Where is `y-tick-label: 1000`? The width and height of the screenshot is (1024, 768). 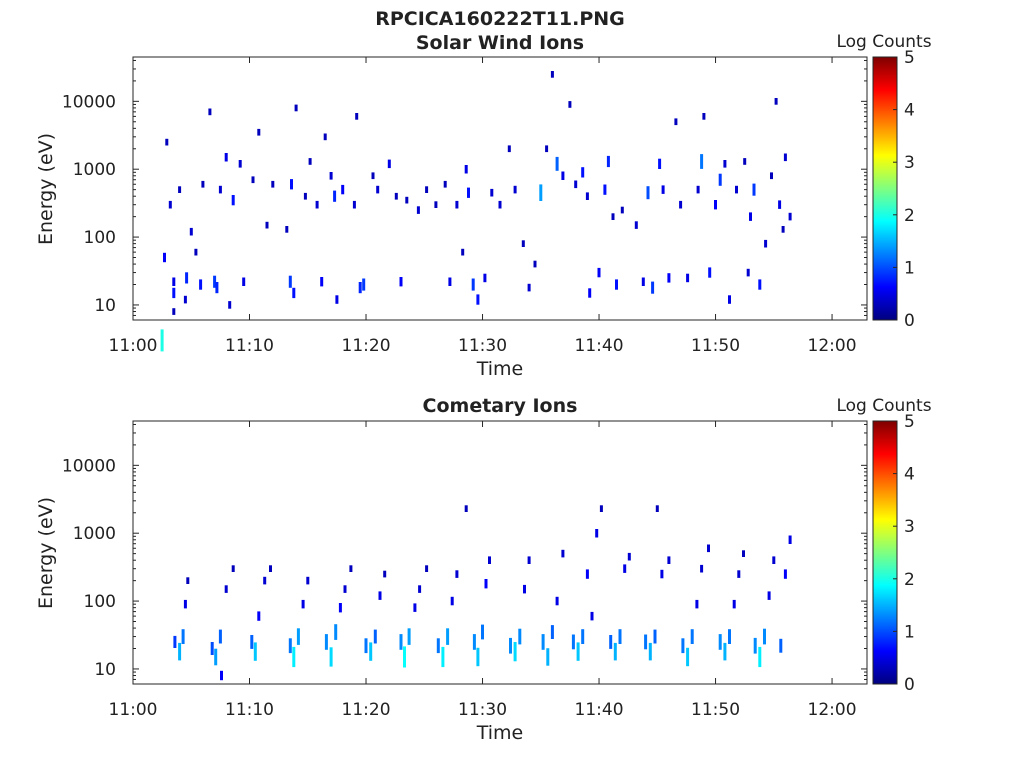 y-tick-label: 1000 is located at coordinates (94, 170).